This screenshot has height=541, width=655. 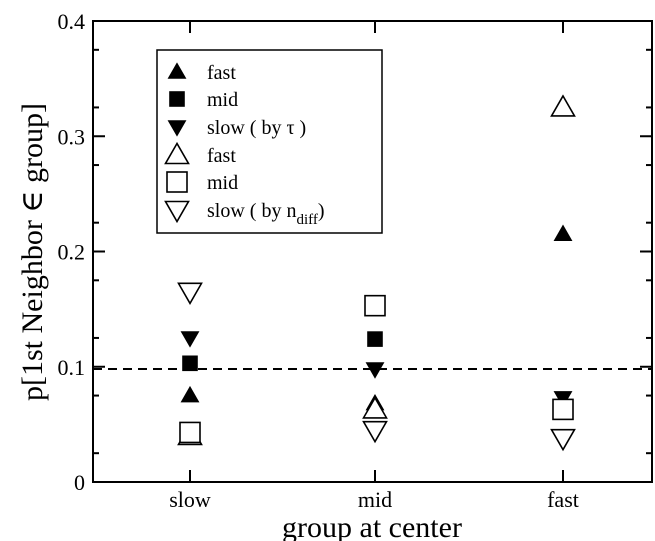 What do you see at coordinates (32, 252) in the screenshot?
I see `y-axis-title: p[1st Neighbor ∈ group]` at bounding box center [32, 252].